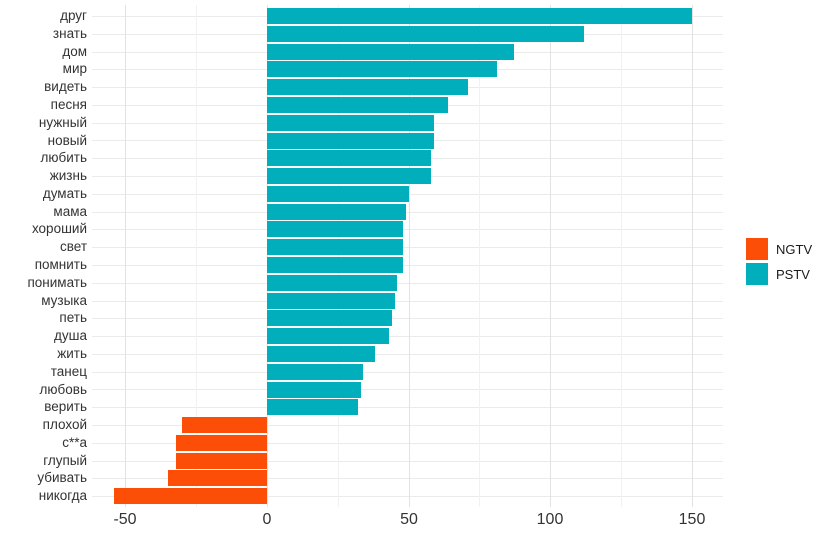 The height and width of the screenshot is (540, 823). I want to click on legend-item-ngtv: NGTV, so click(779, 249).